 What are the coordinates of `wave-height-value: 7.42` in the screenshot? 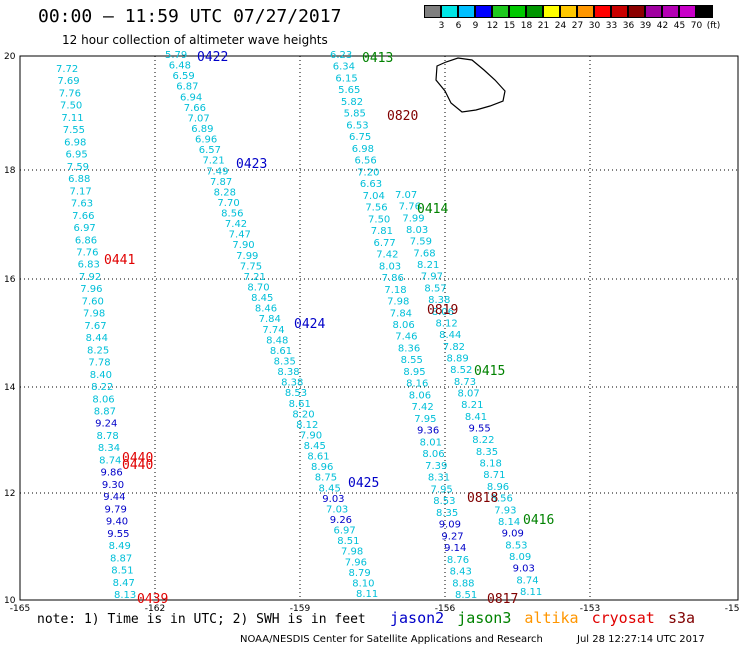 It's located at (236, 224).